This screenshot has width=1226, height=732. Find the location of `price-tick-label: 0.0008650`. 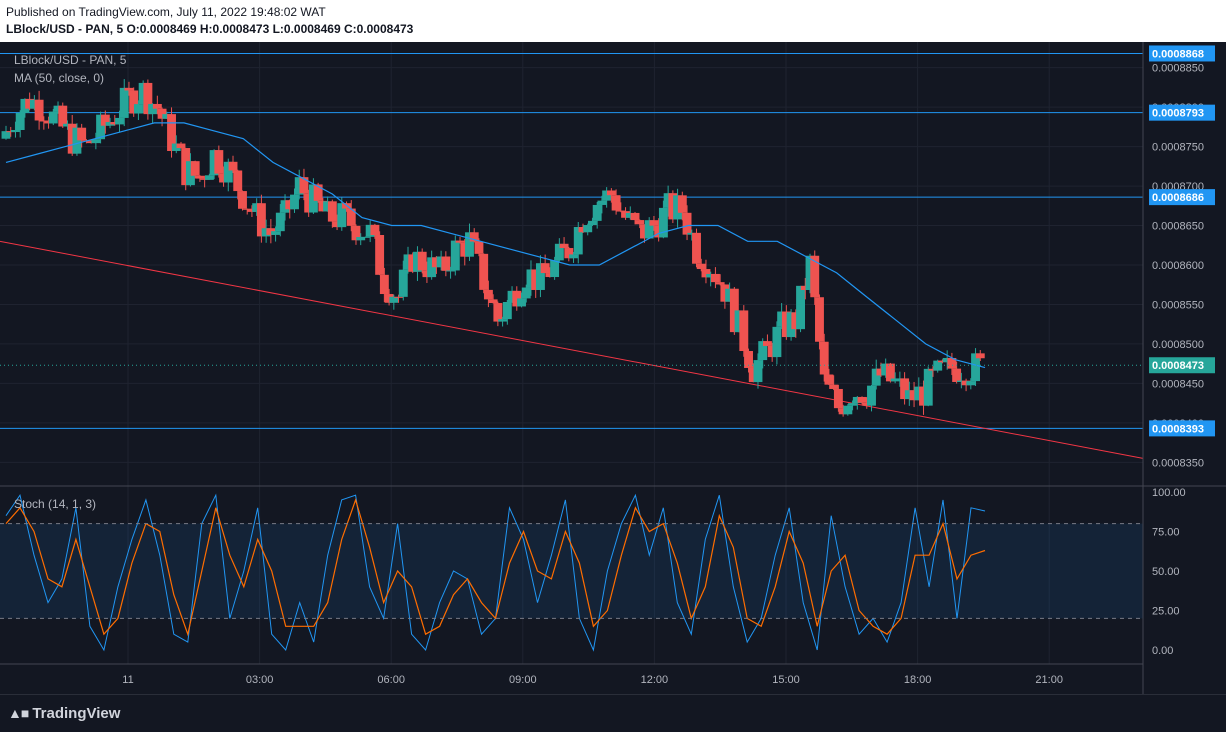

price-tick-label: 0.0008650 is located at coordinates (1178, 227).